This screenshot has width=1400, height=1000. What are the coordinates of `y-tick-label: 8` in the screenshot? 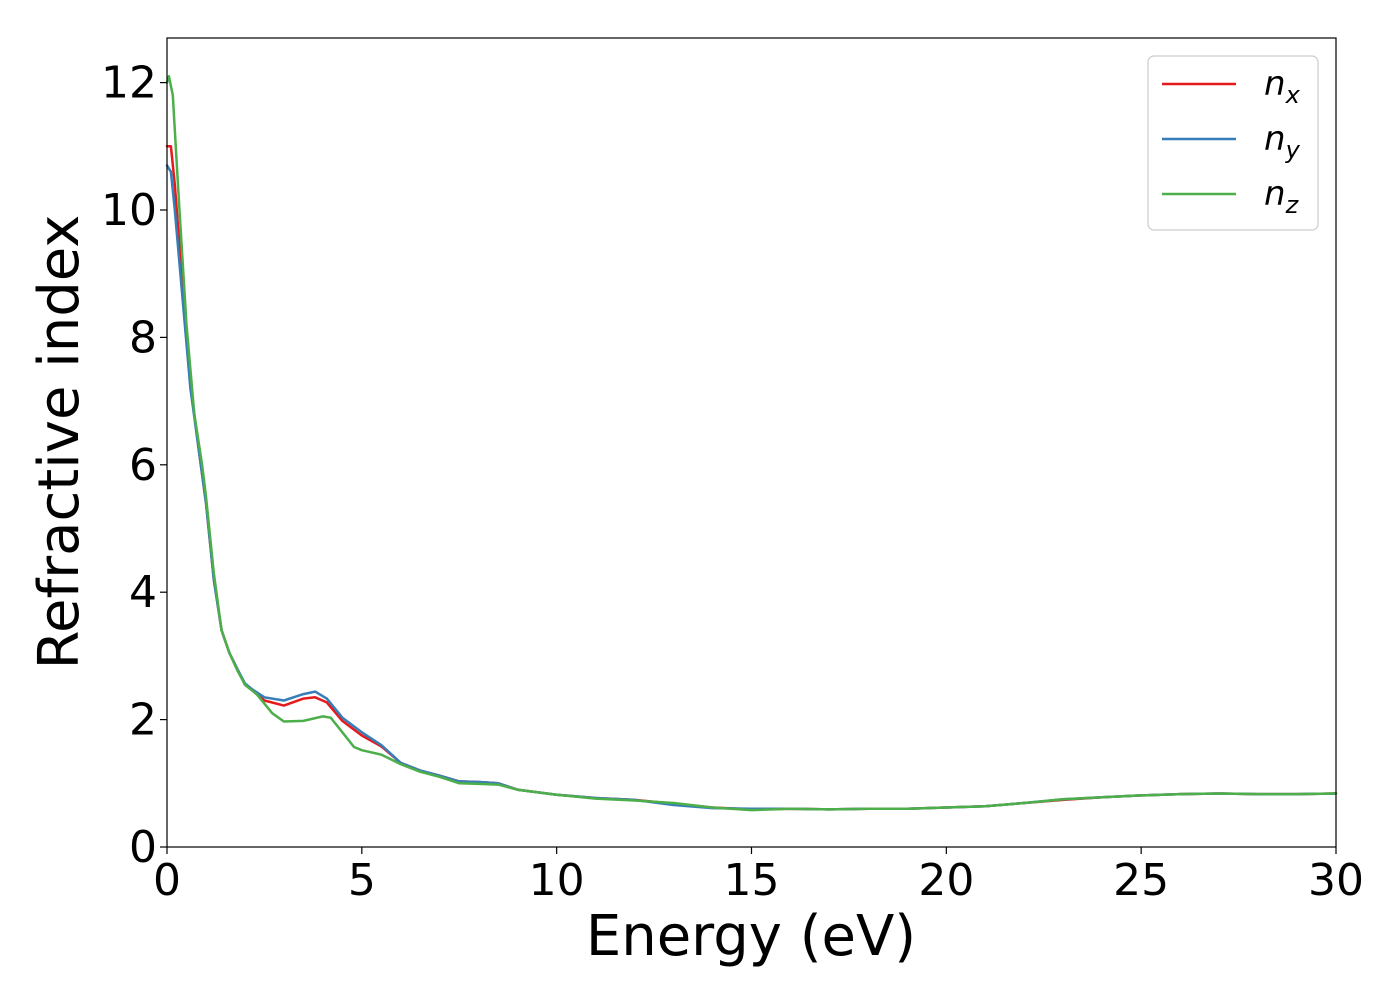 It's located at (143, 337).